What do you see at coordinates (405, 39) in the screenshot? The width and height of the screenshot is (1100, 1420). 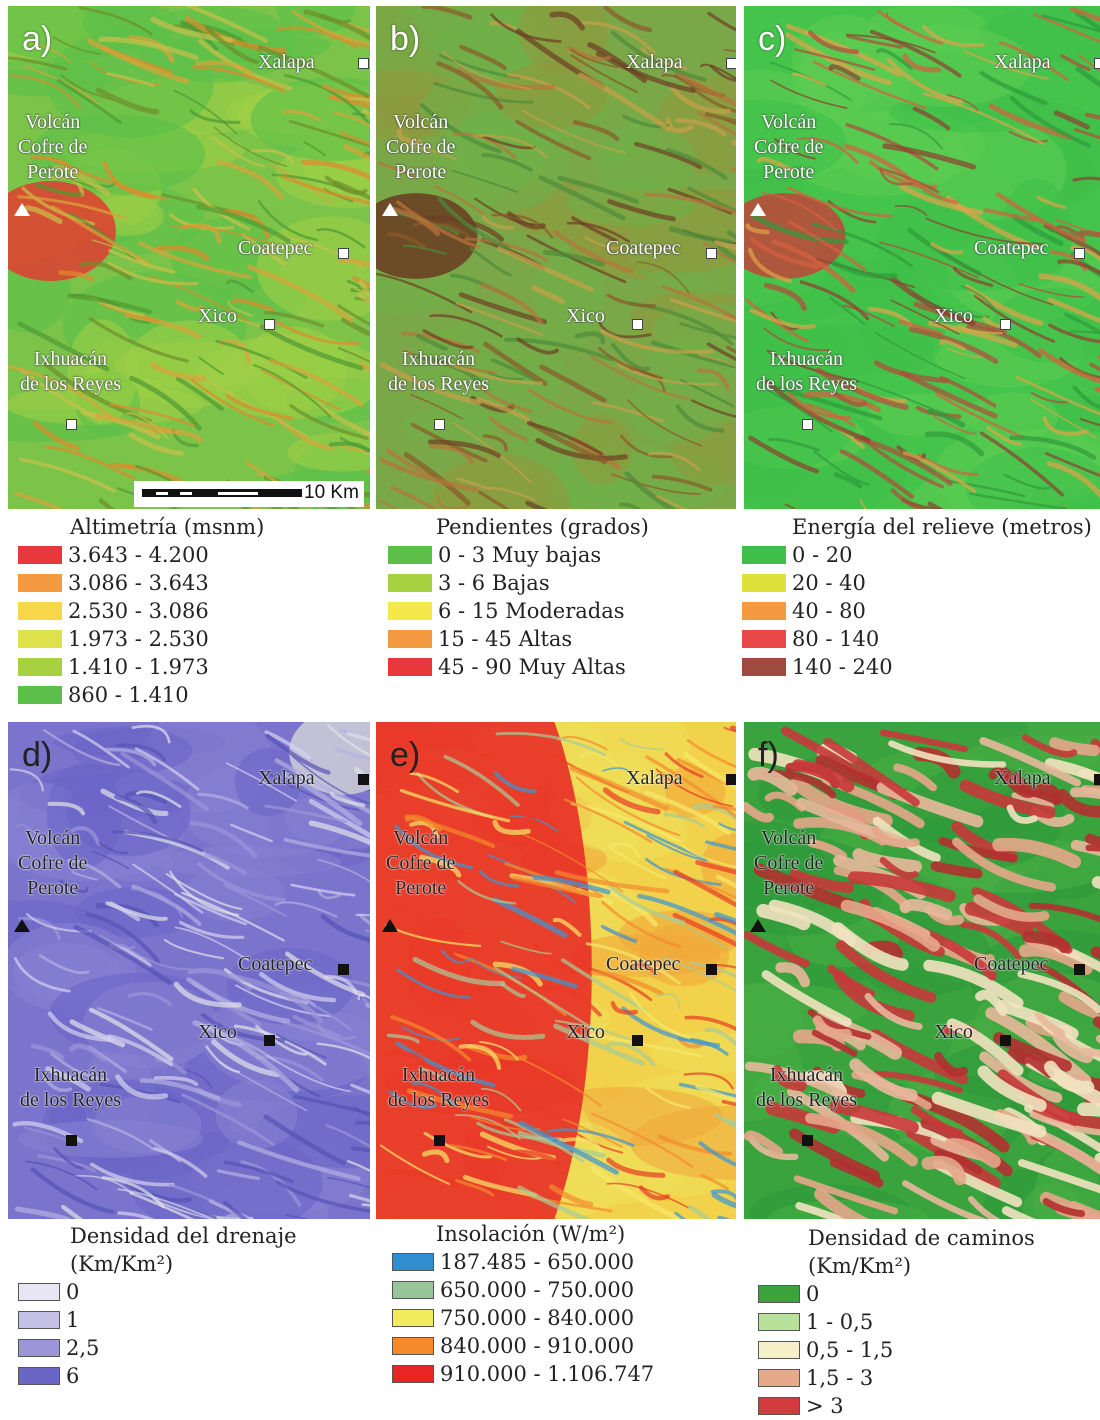 I see `panel-letter: b)` at bounding box center [405, 39].